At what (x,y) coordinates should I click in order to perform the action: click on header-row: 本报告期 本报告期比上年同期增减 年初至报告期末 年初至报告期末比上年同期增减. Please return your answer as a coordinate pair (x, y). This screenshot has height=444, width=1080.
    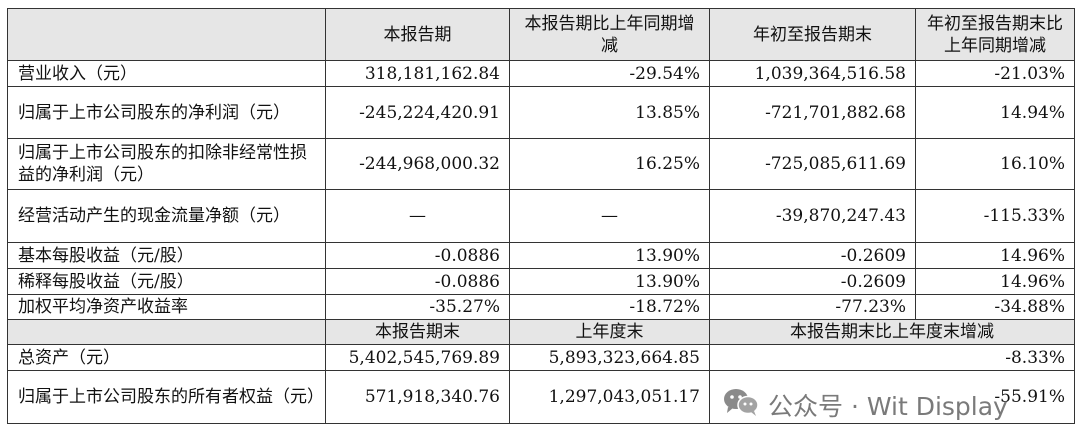
    Looking at the image, I should click on (541, 34).